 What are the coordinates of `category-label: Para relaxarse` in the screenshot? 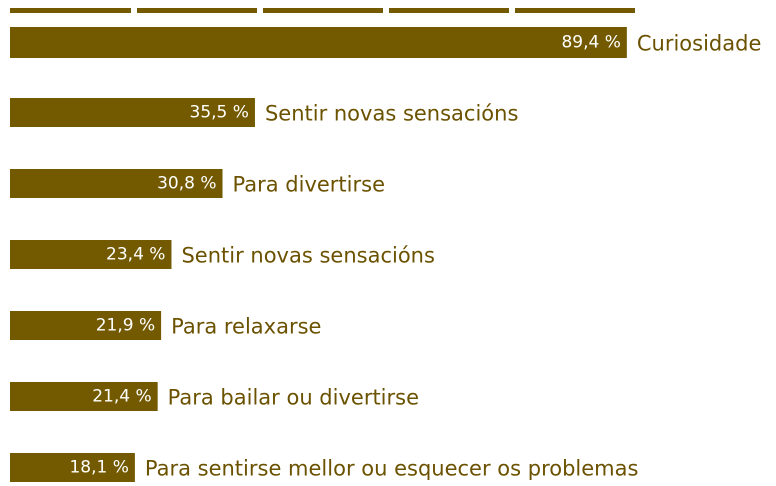 It's located at (246, 327).